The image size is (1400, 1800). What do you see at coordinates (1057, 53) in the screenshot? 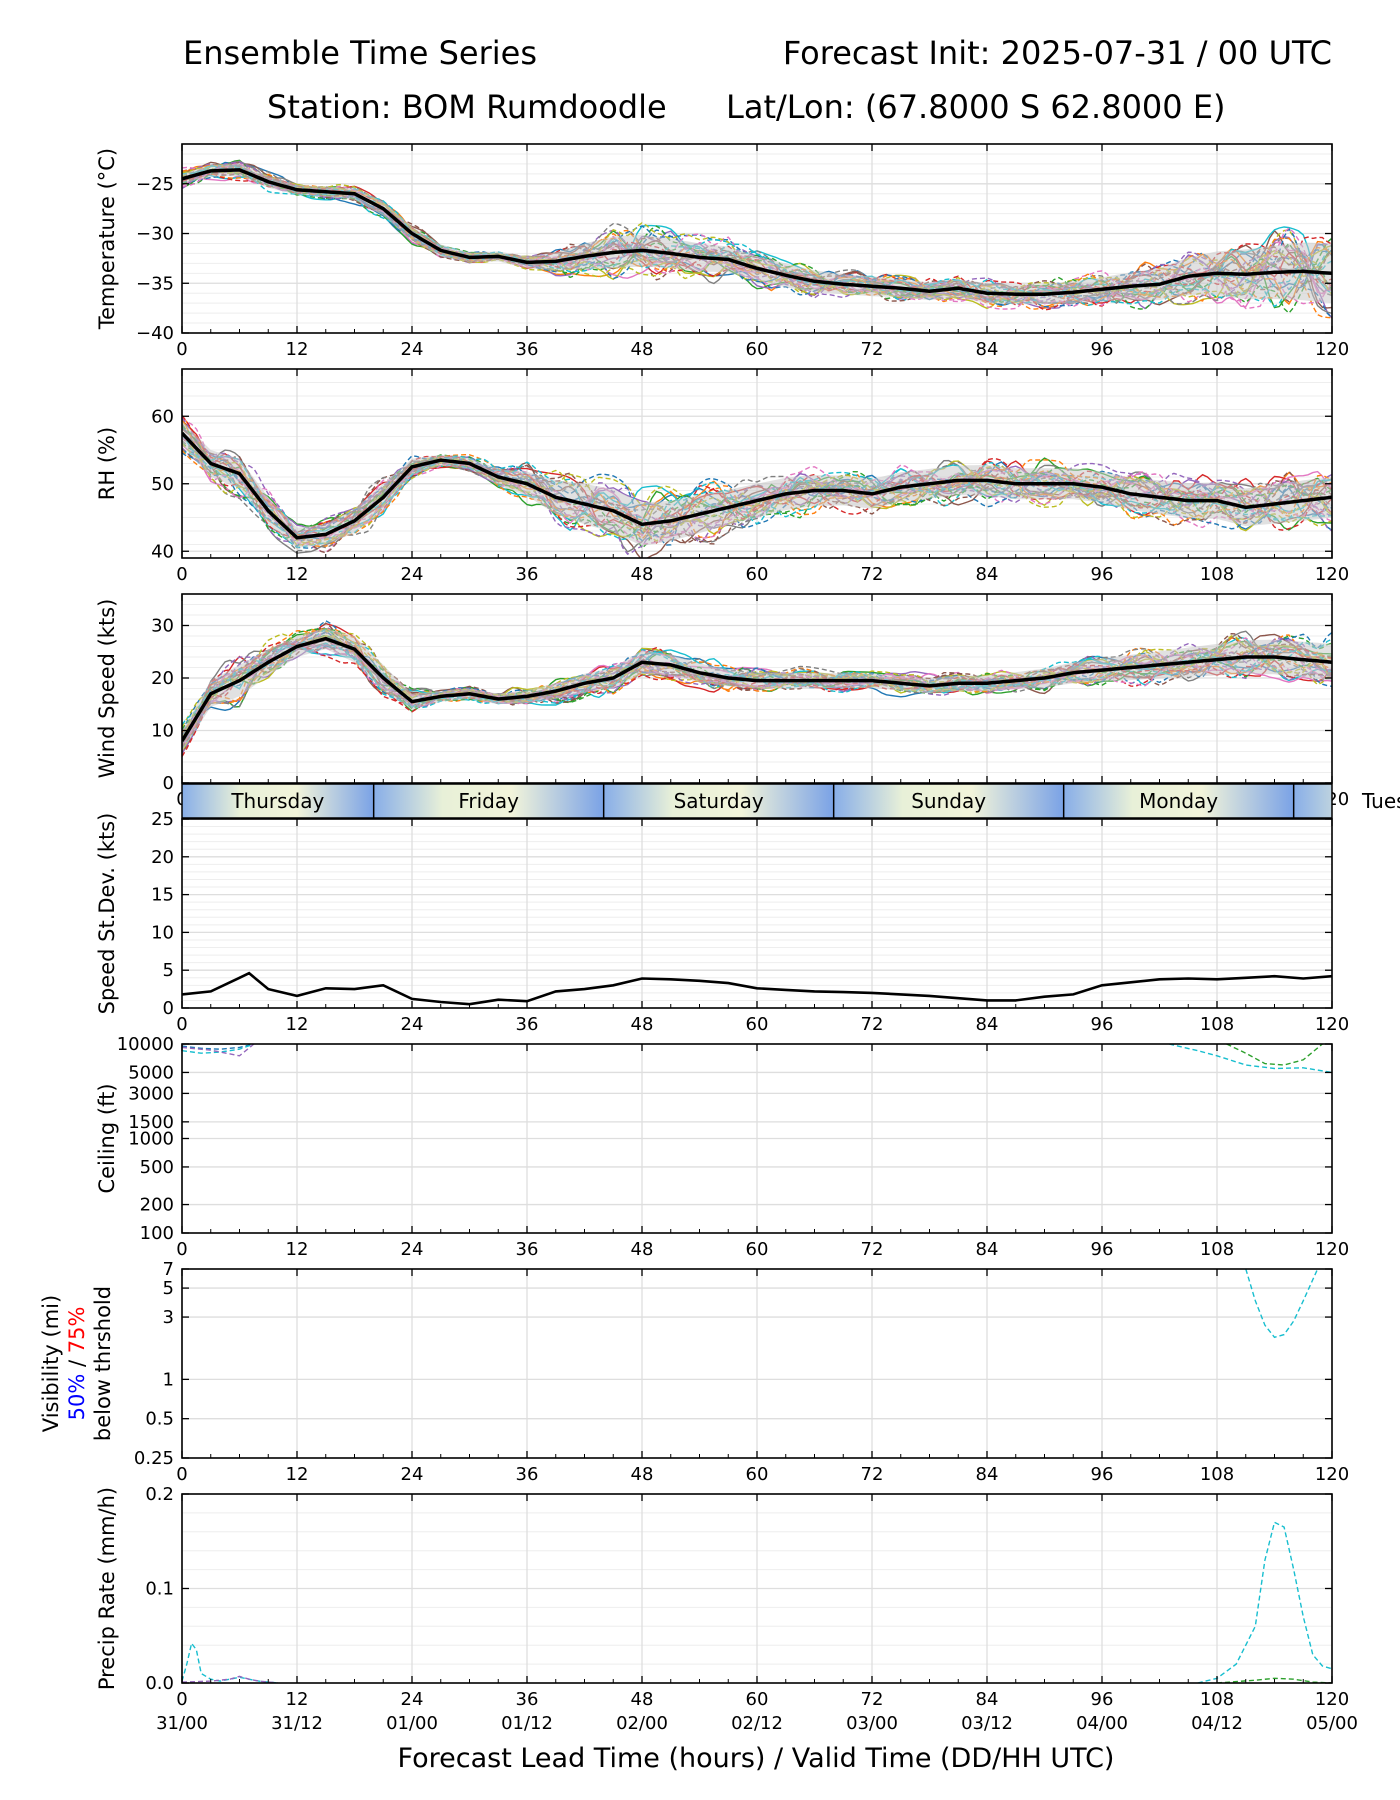
I see `title-forecast-init: Forecast Init: 2025-07-31 / 00 UTC` at bounding box center [1057, 53].